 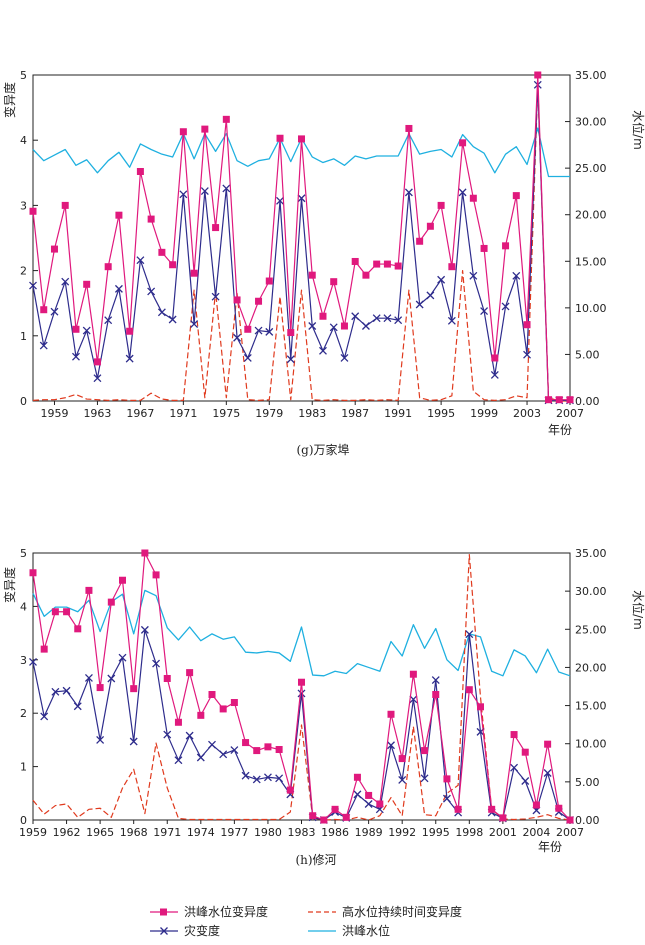 What do you see at coordinates (23, 271) in the screenshot?
I see `left-tick-label: 2` at bounding box center [23, 271].